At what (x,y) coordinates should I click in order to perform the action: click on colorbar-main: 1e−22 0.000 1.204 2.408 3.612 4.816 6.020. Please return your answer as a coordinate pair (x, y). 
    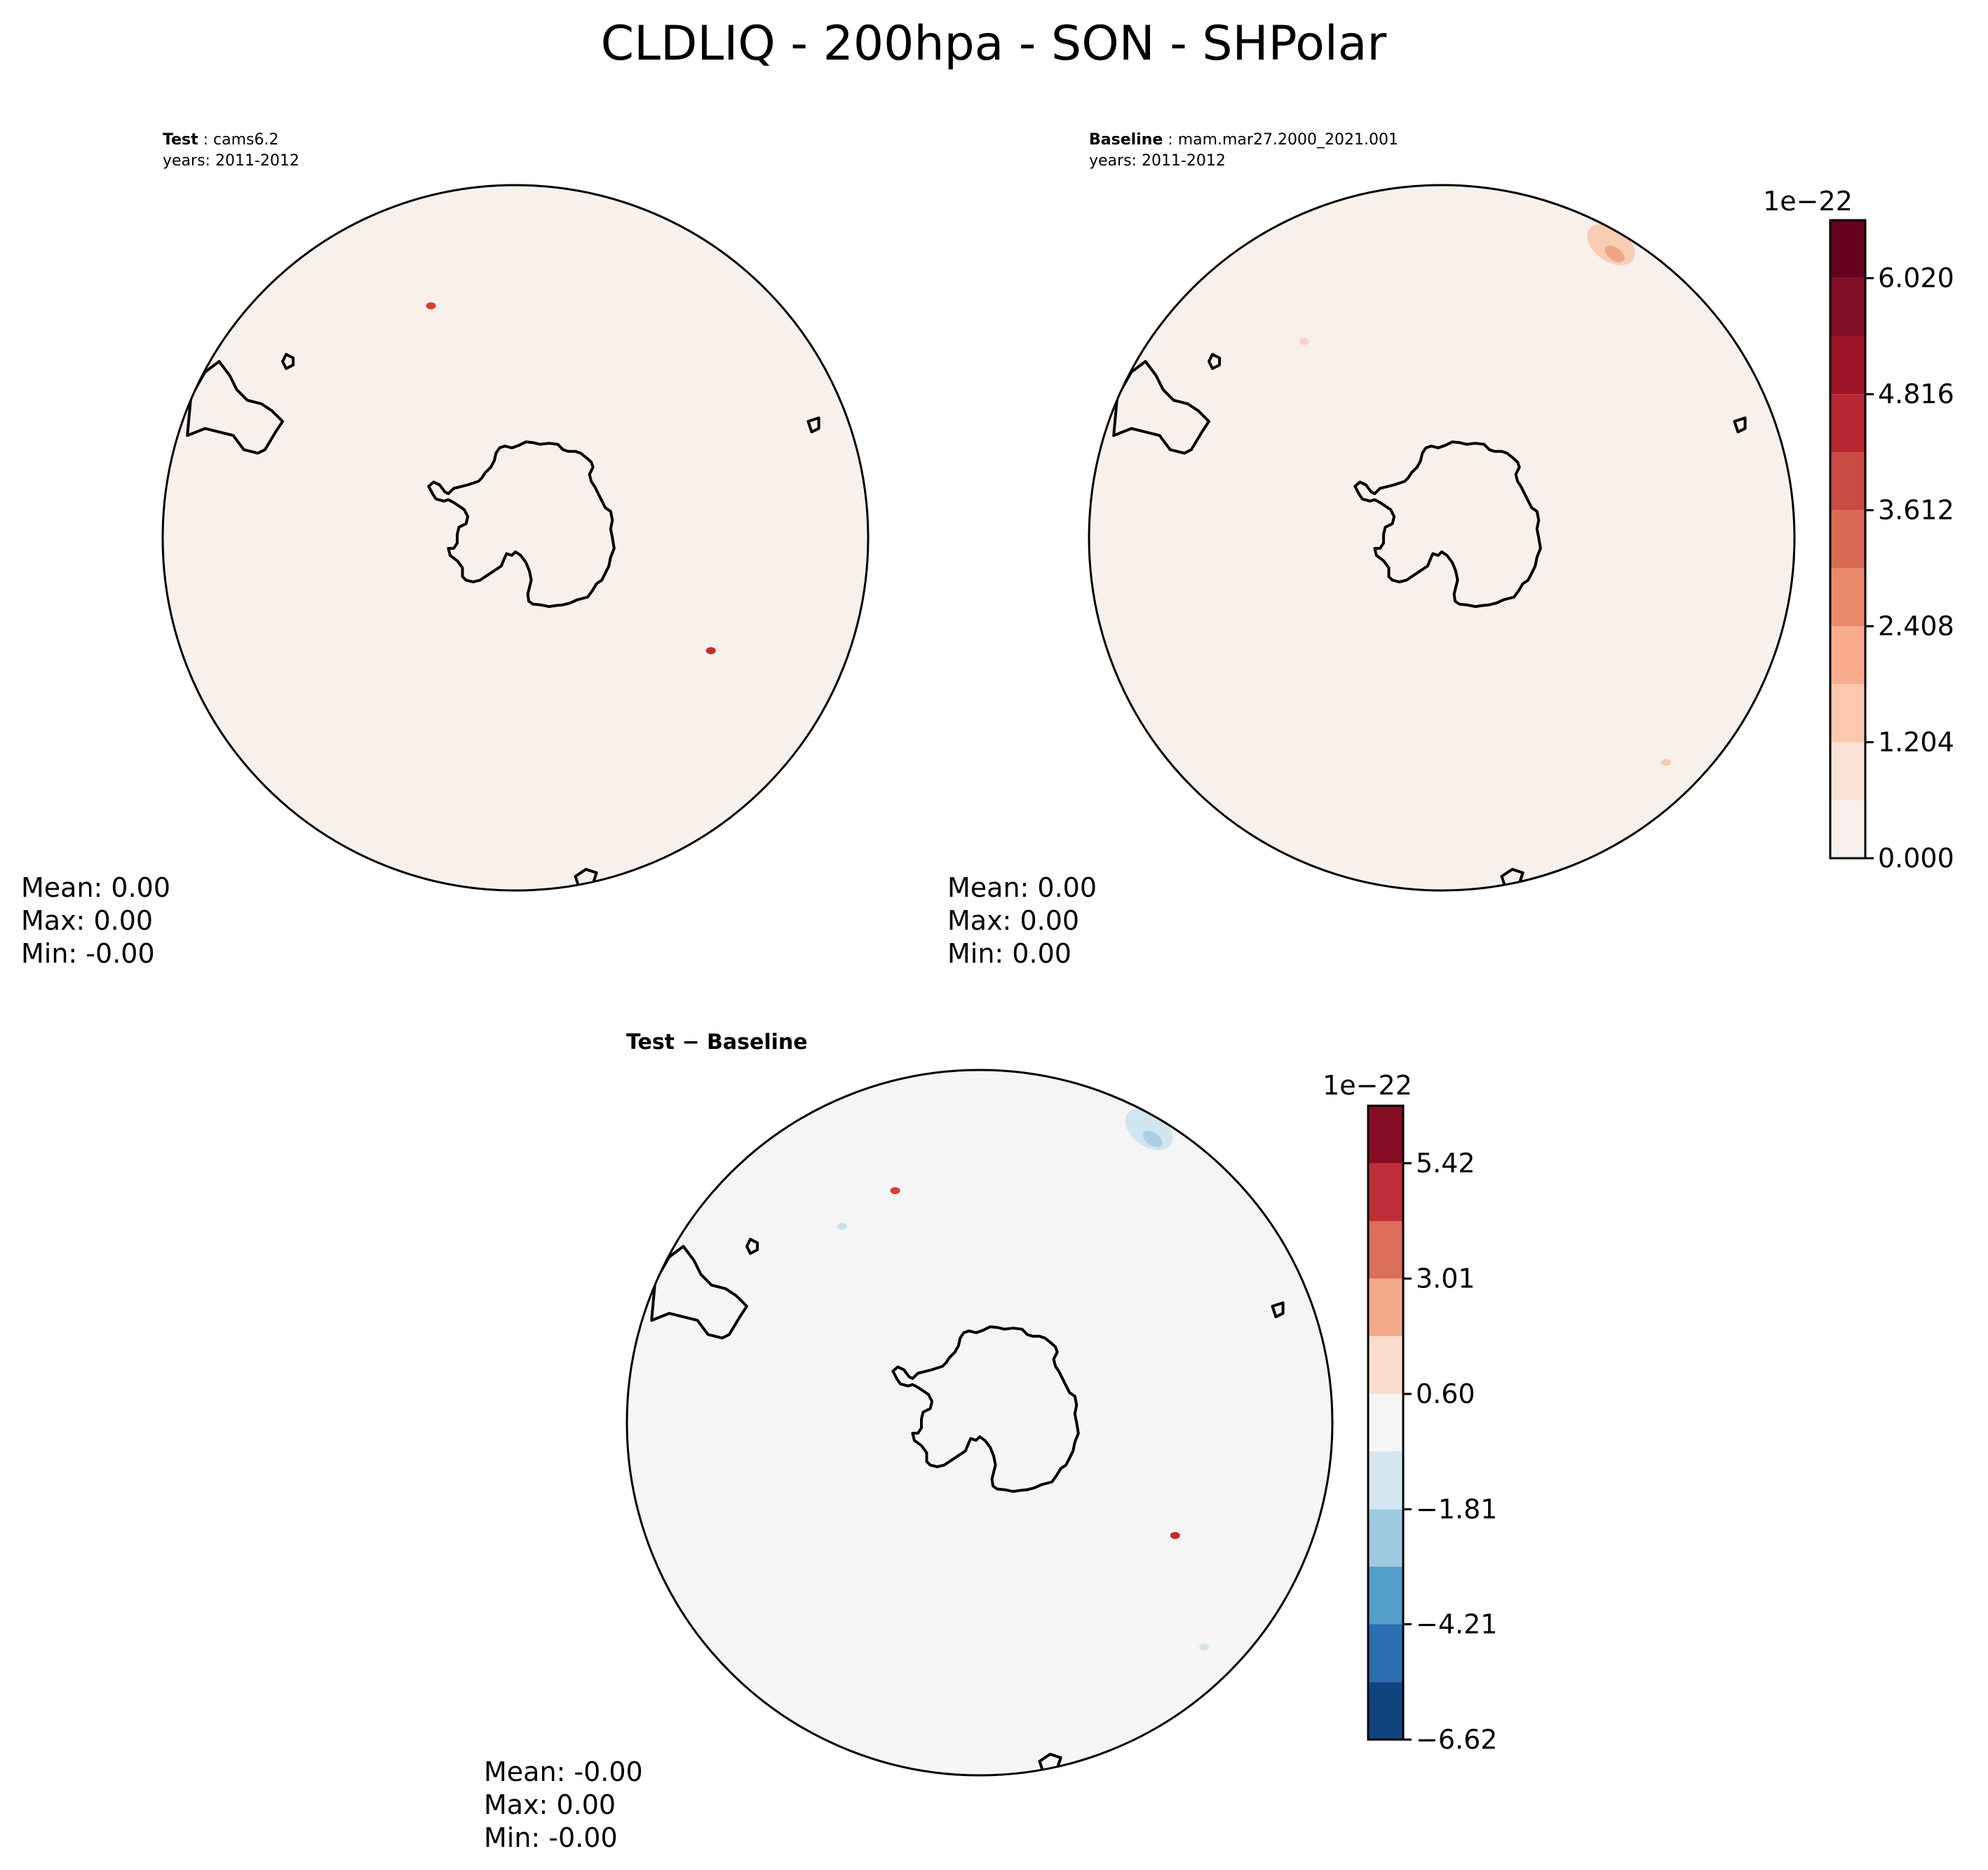
    Looking at the image, I should click on (1859, 530).